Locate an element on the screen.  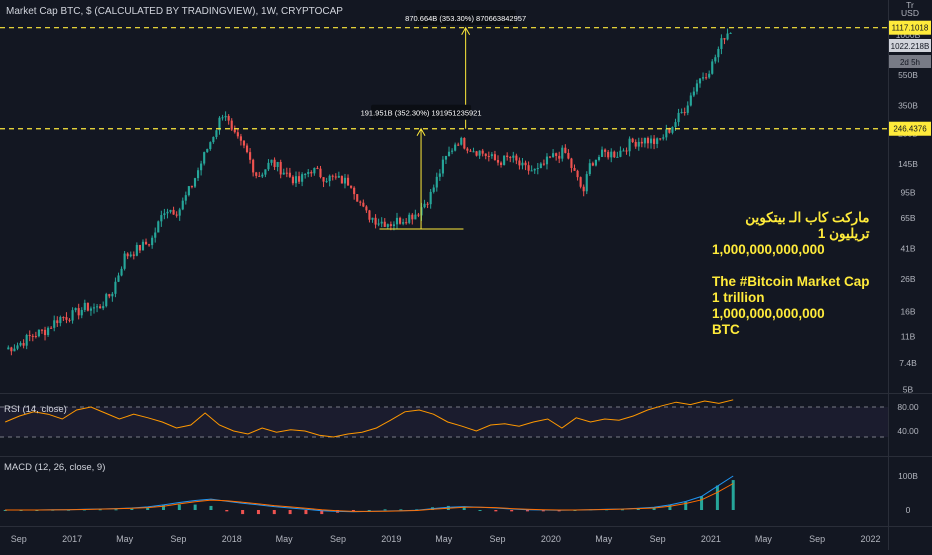
annotation-line5: 1 trillion is located at coordinates (738, 297).